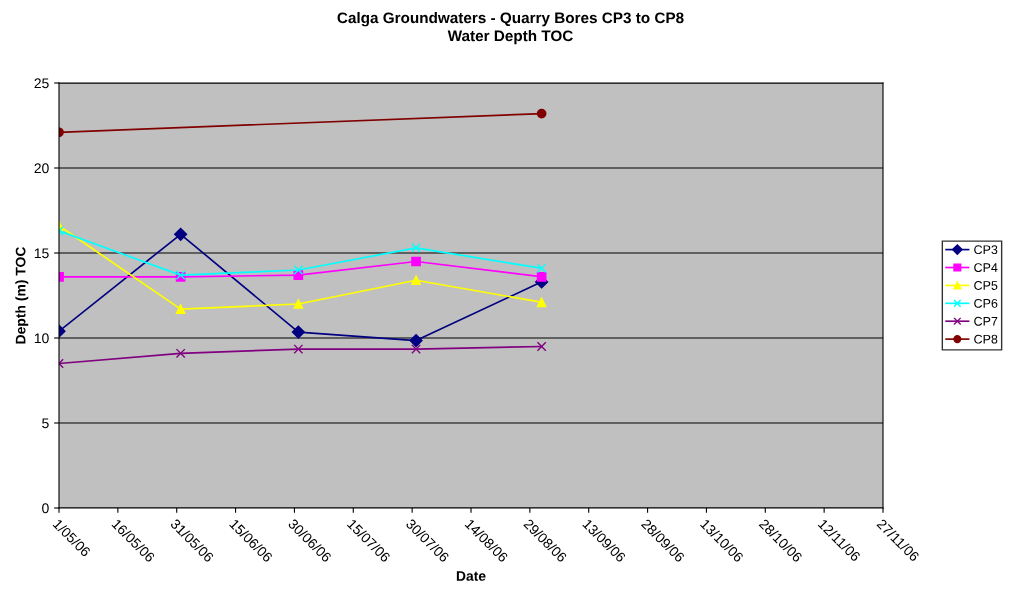  What do you see at coordinates (471, 576) in the screenshot?
I see `x-axis-title: Date` at bounding box center [471, 576].